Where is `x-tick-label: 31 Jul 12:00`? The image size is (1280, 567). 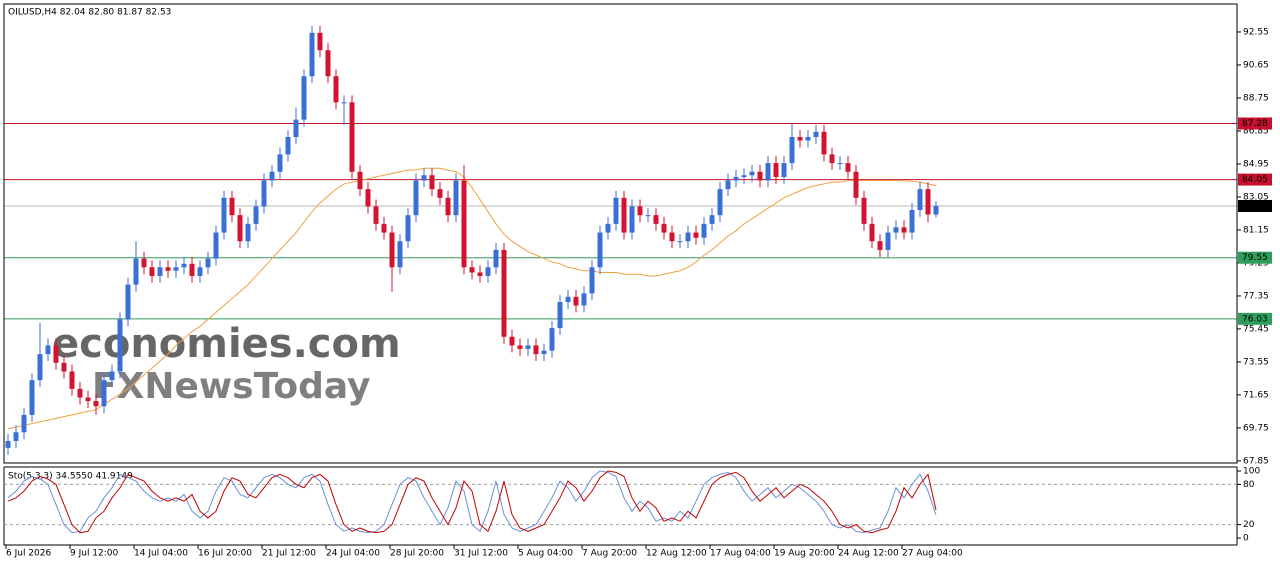
x-tick-label: 31 Jul 12:00 is located at coordinates (481, 554).